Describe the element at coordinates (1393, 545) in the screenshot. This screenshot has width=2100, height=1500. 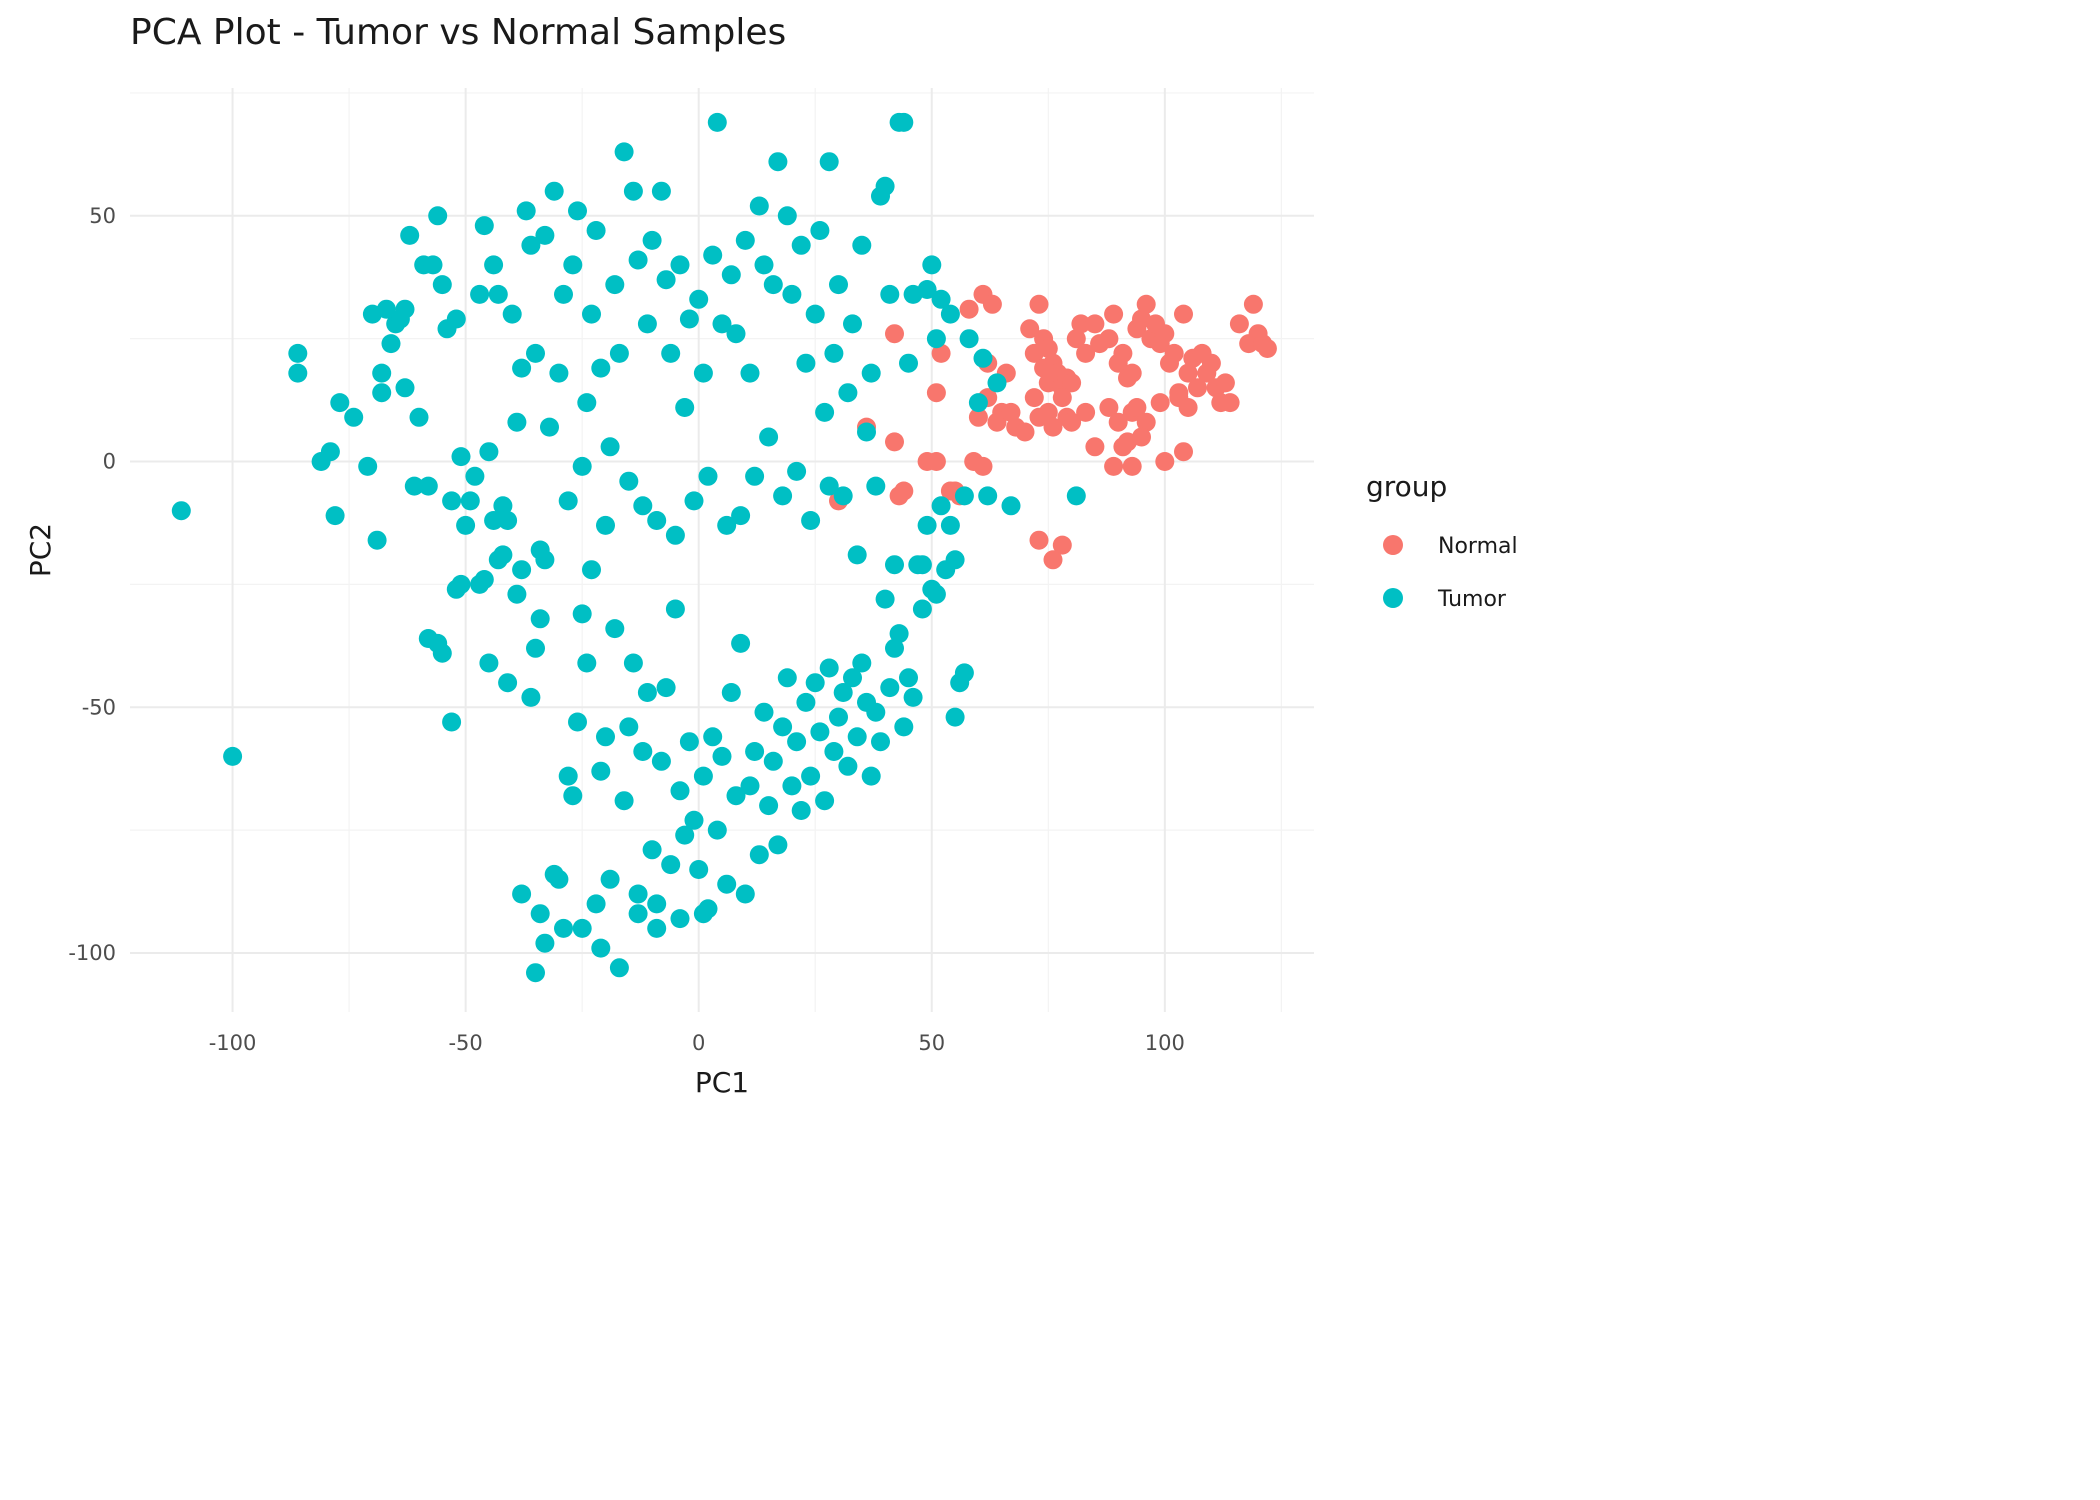
I see `legend-key-normal` at that location.